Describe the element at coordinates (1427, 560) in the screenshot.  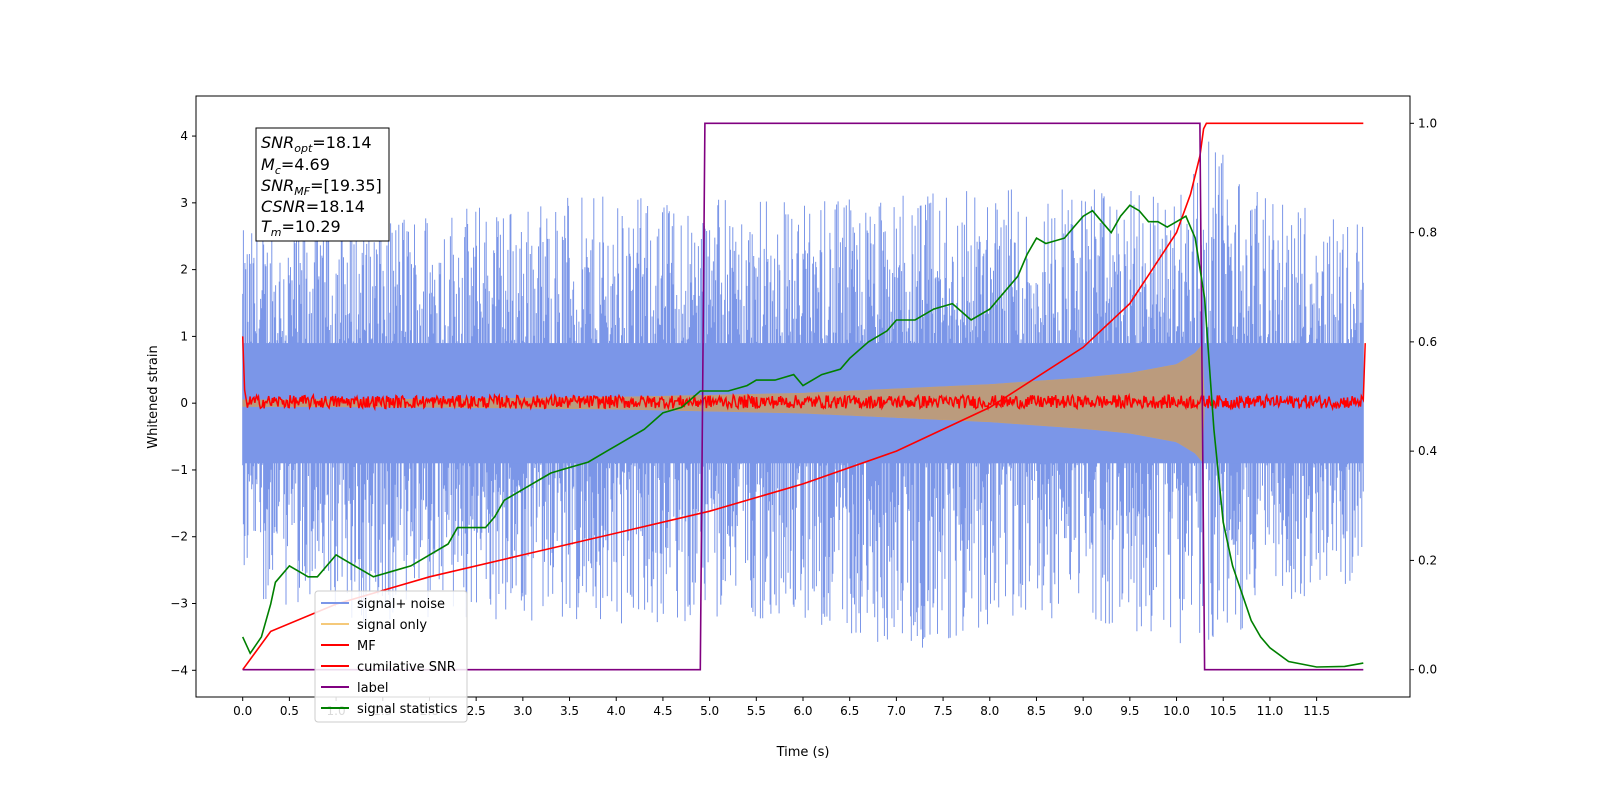
I see `y2-tick-label: 0.2` at that location.